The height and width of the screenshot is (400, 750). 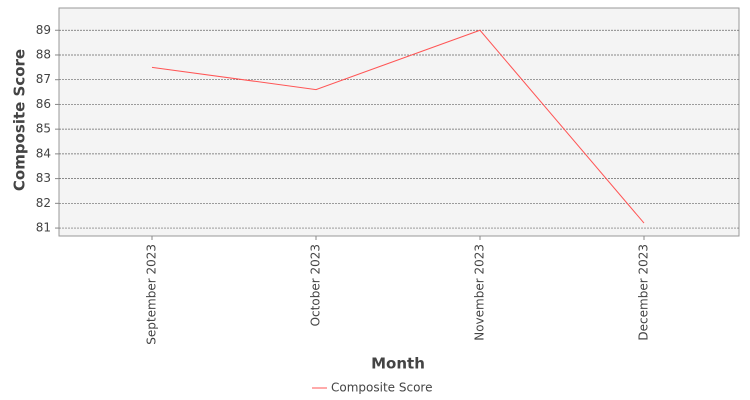 What do you see at coordinates (316, 285) in the screenshot?
I see `x-tick-label: October 2023` at bounding box center [316, 285].